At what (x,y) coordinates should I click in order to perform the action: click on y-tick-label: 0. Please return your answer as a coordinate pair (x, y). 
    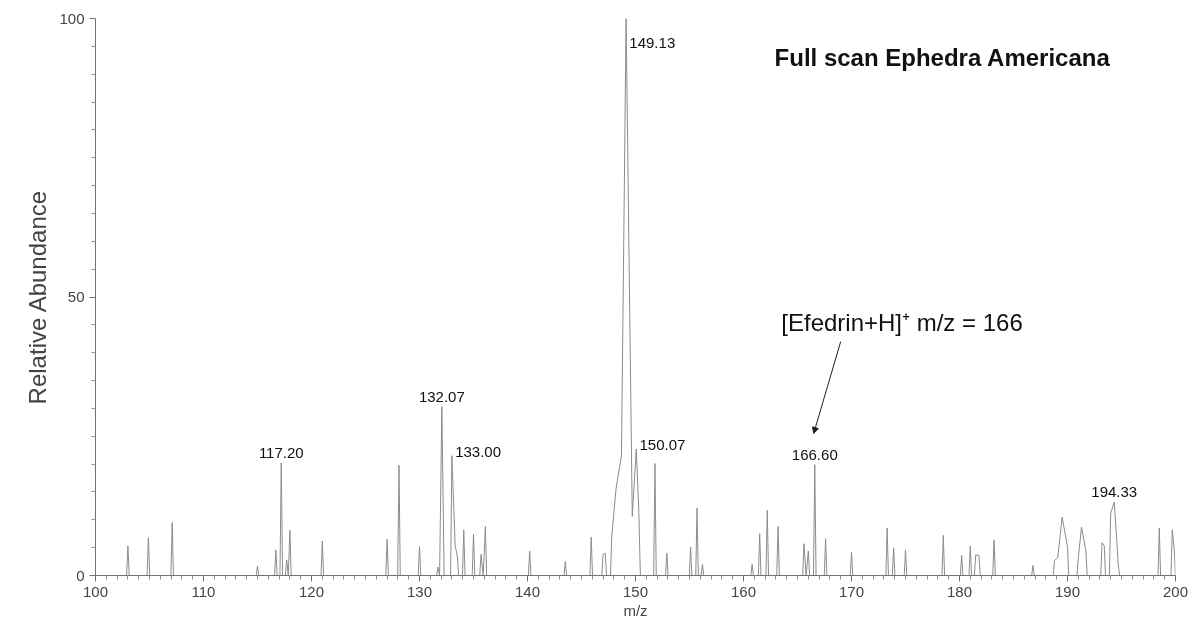
    Looking at the image, I should click on (80, 575).